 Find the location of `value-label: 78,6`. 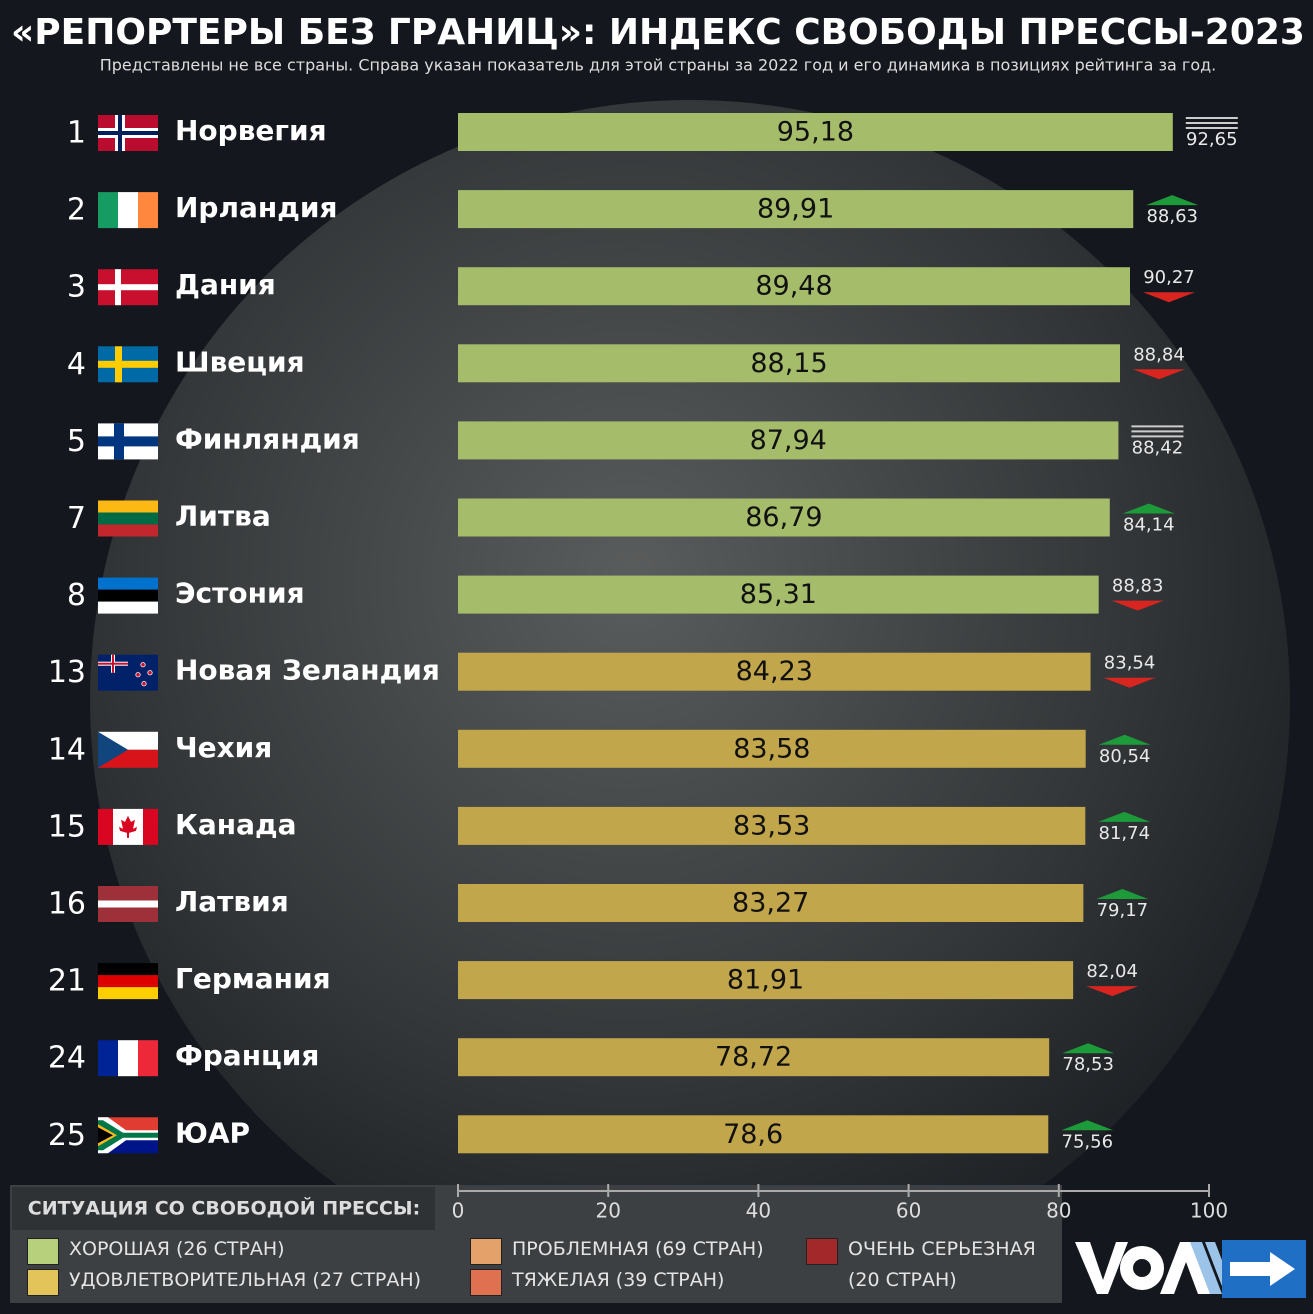

value-label: 78,6 is located at coordinates (753, 1134).